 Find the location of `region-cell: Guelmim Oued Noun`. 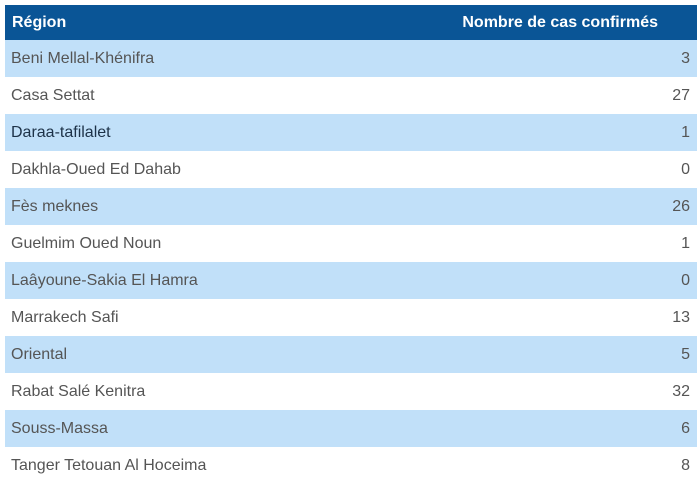

region-cell: Guelmim Oued Noun is located at coordinates (86, 243).